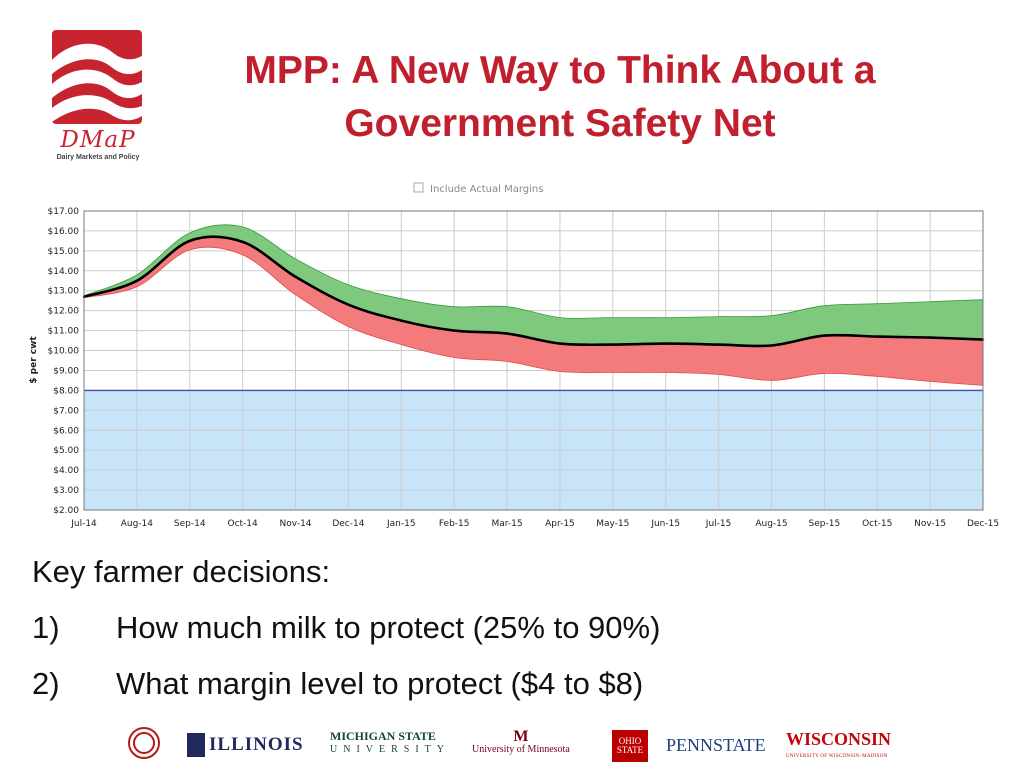 The image size is (1024, 768). What do you see at coordinates (560, 123) in the screenshot?
I see `page-title-line-2: Government Safety Net` at bounding box center [560, 123].